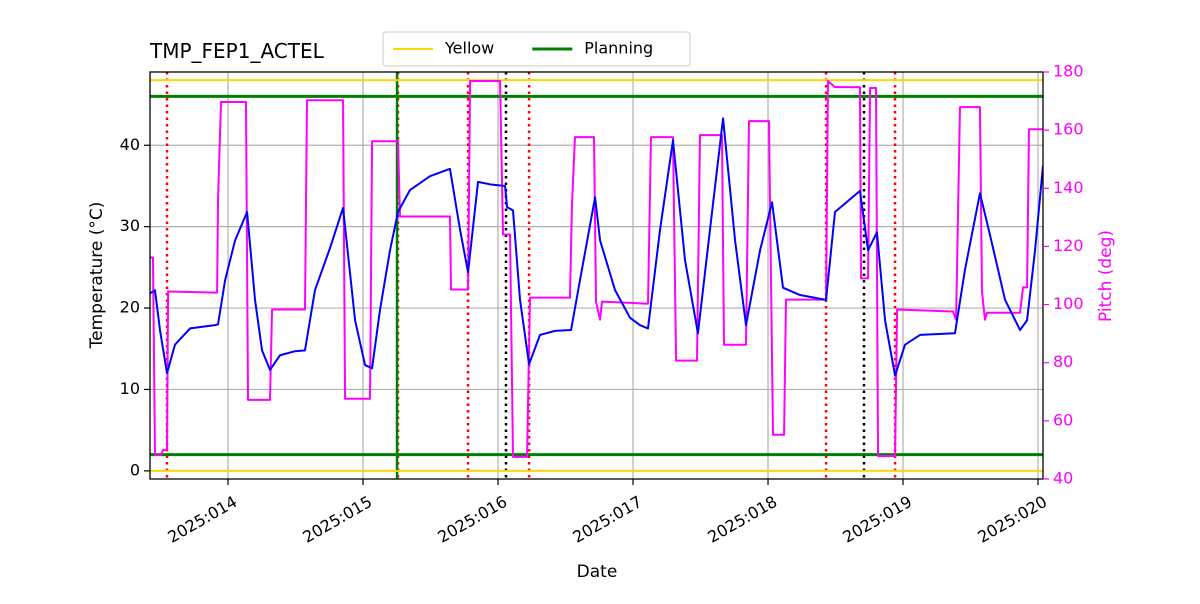 This screenshot has width=1200, height=604. What do you see at coordinates (1063, 478) in the screenshot?
I see `y2-tick-label: 40` at bounding box center [1063, 478].